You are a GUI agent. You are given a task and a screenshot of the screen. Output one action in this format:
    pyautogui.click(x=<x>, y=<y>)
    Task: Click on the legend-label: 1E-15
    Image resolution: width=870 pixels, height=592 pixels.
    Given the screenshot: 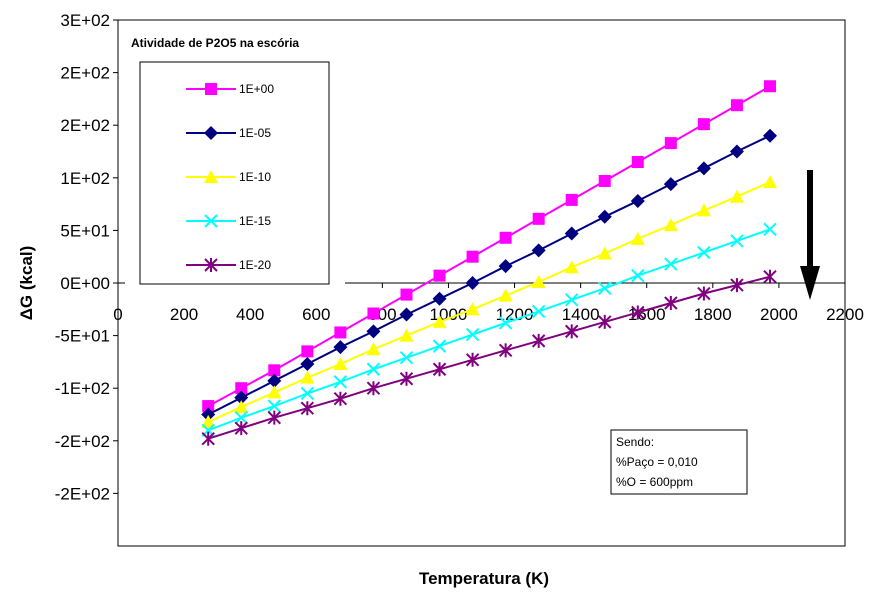 What is the action you would take?
    pyautogui.click(x=255, y=221)
    